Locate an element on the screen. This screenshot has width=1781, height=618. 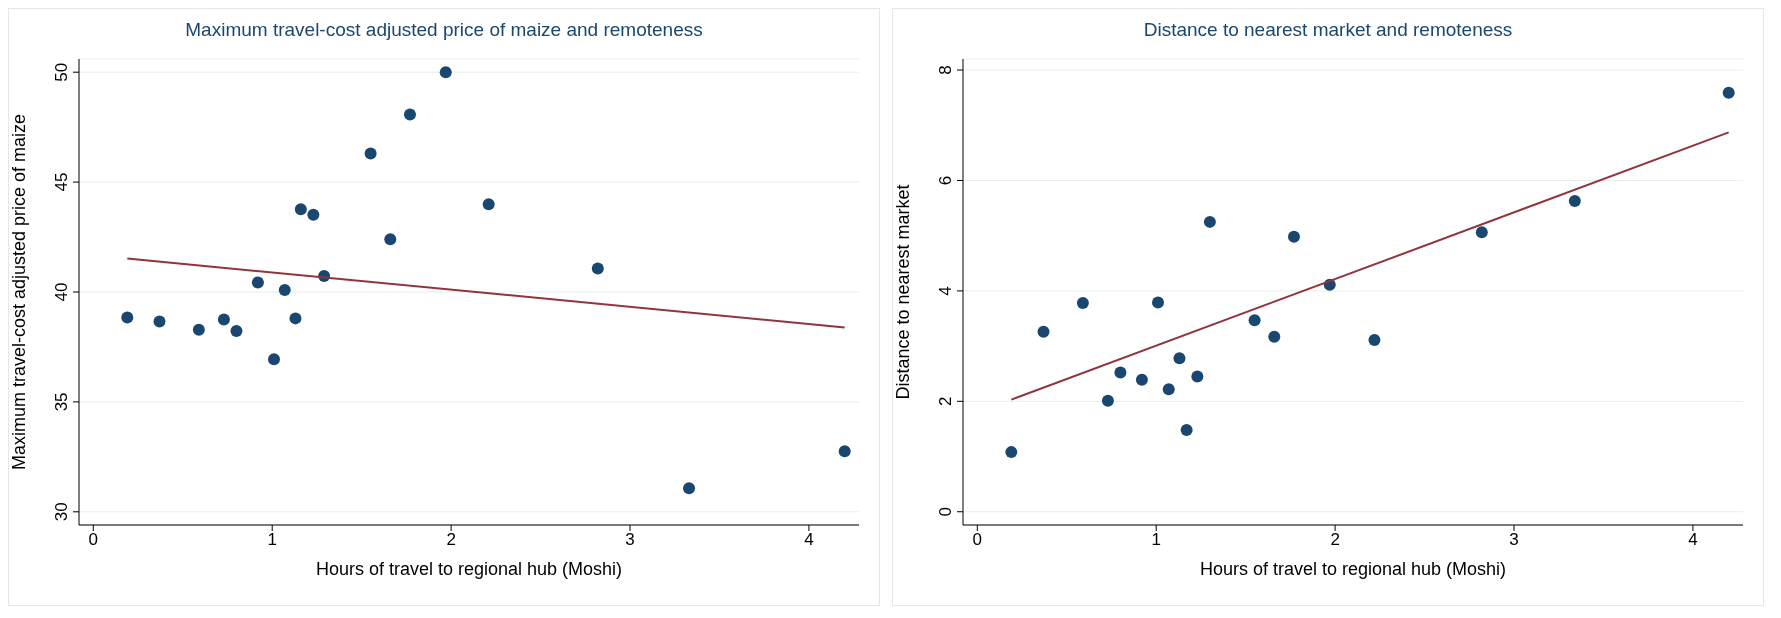
y-axis-title: Distance to nearest market is located at coordinates (903, 292).